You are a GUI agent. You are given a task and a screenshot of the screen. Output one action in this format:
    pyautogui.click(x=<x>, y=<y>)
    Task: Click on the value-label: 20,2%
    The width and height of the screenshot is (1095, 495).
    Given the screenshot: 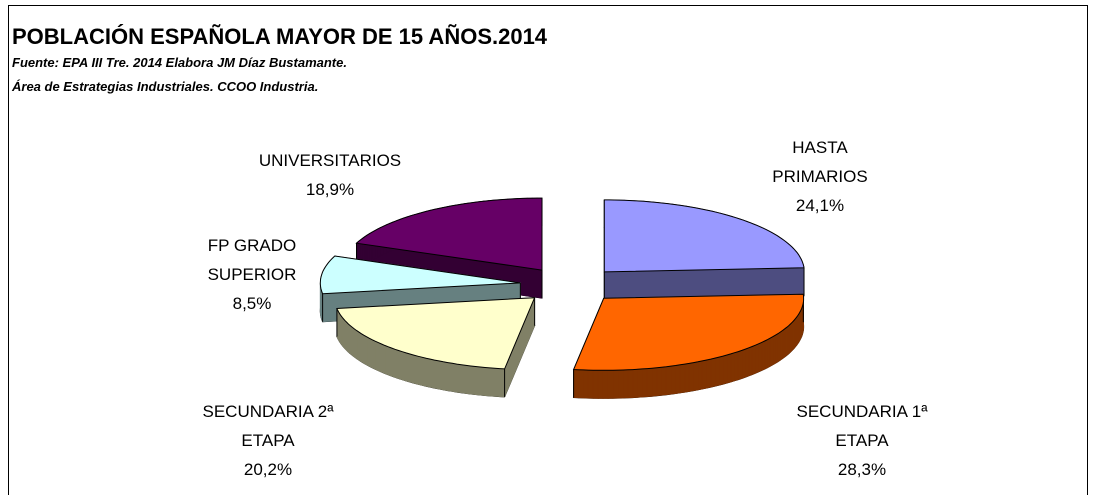 What is the action you would take?
    pyautogui.click(x=268, y=469)
    